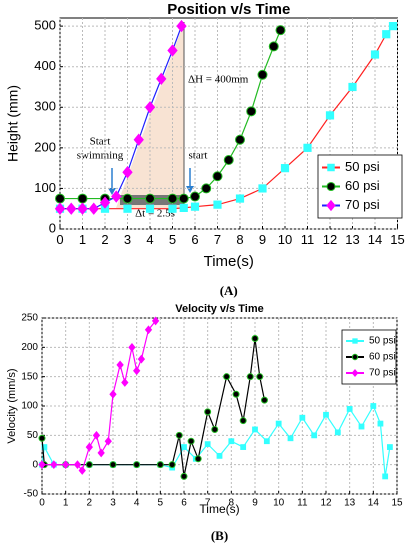  Describe the element at coordinates (100, 142) in the screenshot. I see `annotation: Start` at that location.